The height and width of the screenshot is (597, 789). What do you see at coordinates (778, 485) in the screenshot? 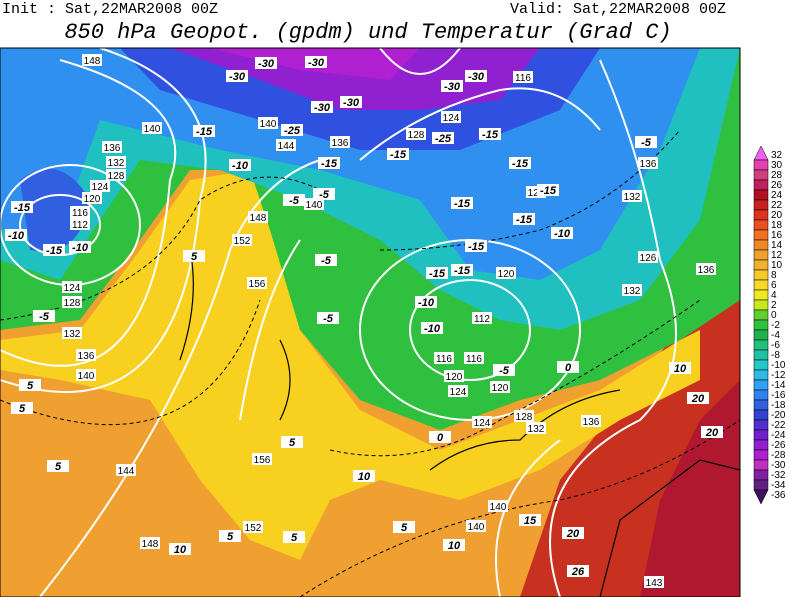
I see `colorbar-label: -34` at bounding box center [778, 485].